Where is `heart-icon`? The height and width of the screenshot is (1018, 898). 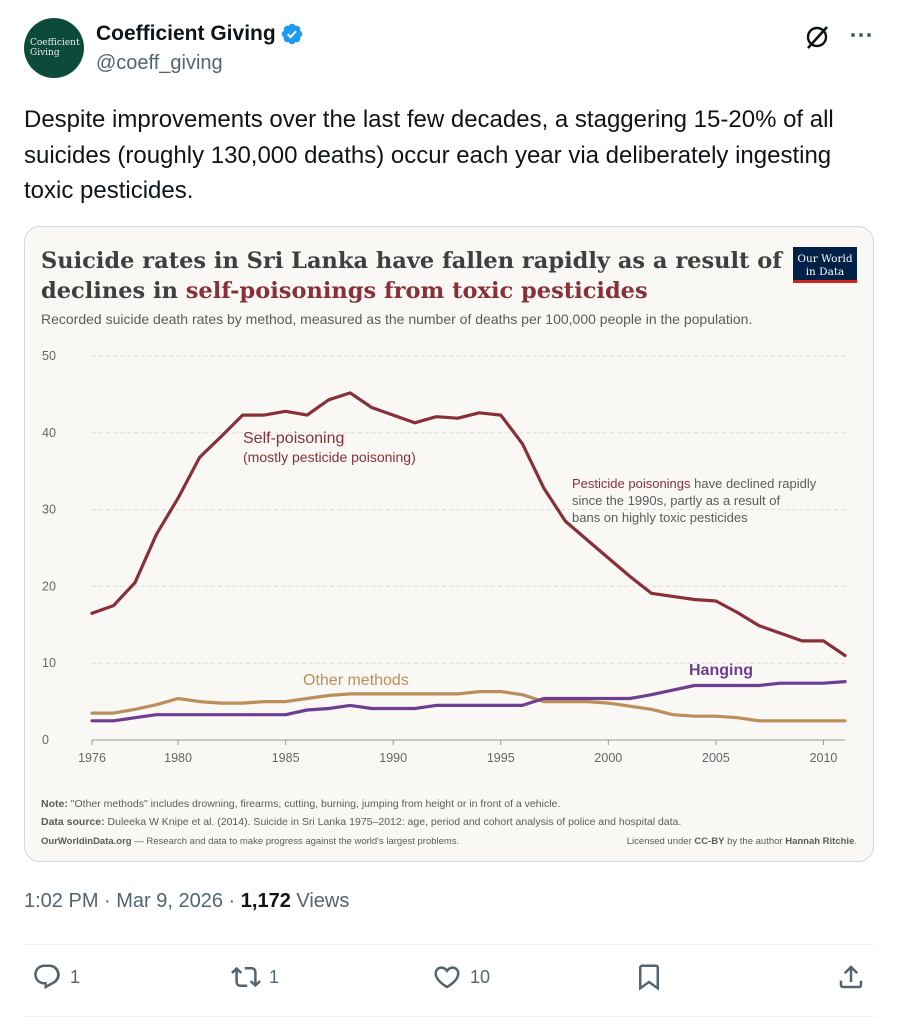
heart-icon is located at coordinates (447, 977).